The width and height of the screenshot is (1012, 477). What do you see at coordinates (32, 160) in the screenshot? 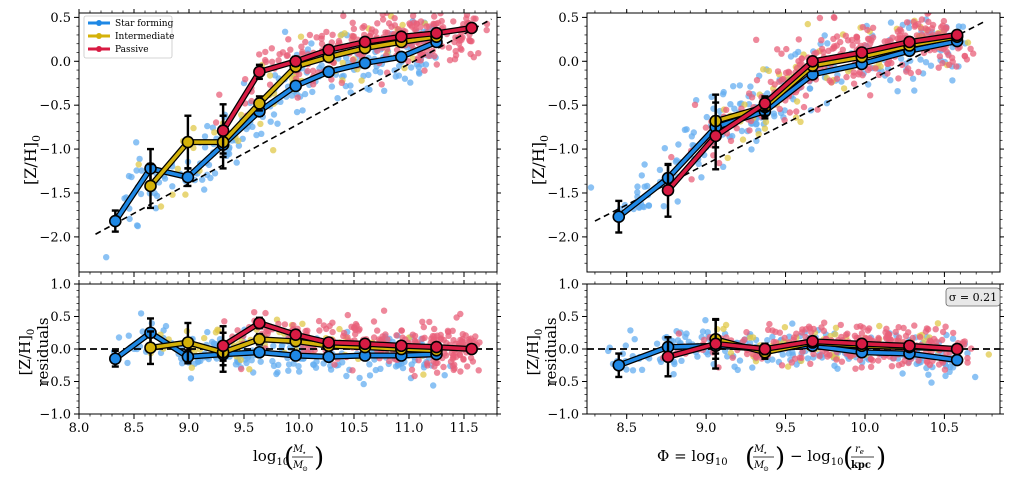
I see `left-top-ylabel: [Z/H]0` at bounding box center [32, 160].